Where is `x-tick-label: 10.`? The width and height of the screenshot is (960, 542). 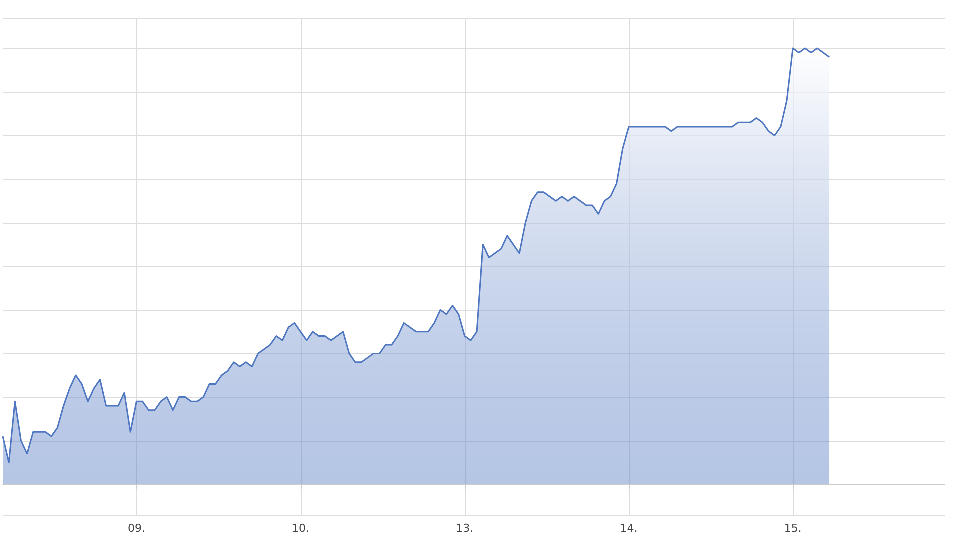
x-tick-label: 10. is located at coordinates (301, 528).